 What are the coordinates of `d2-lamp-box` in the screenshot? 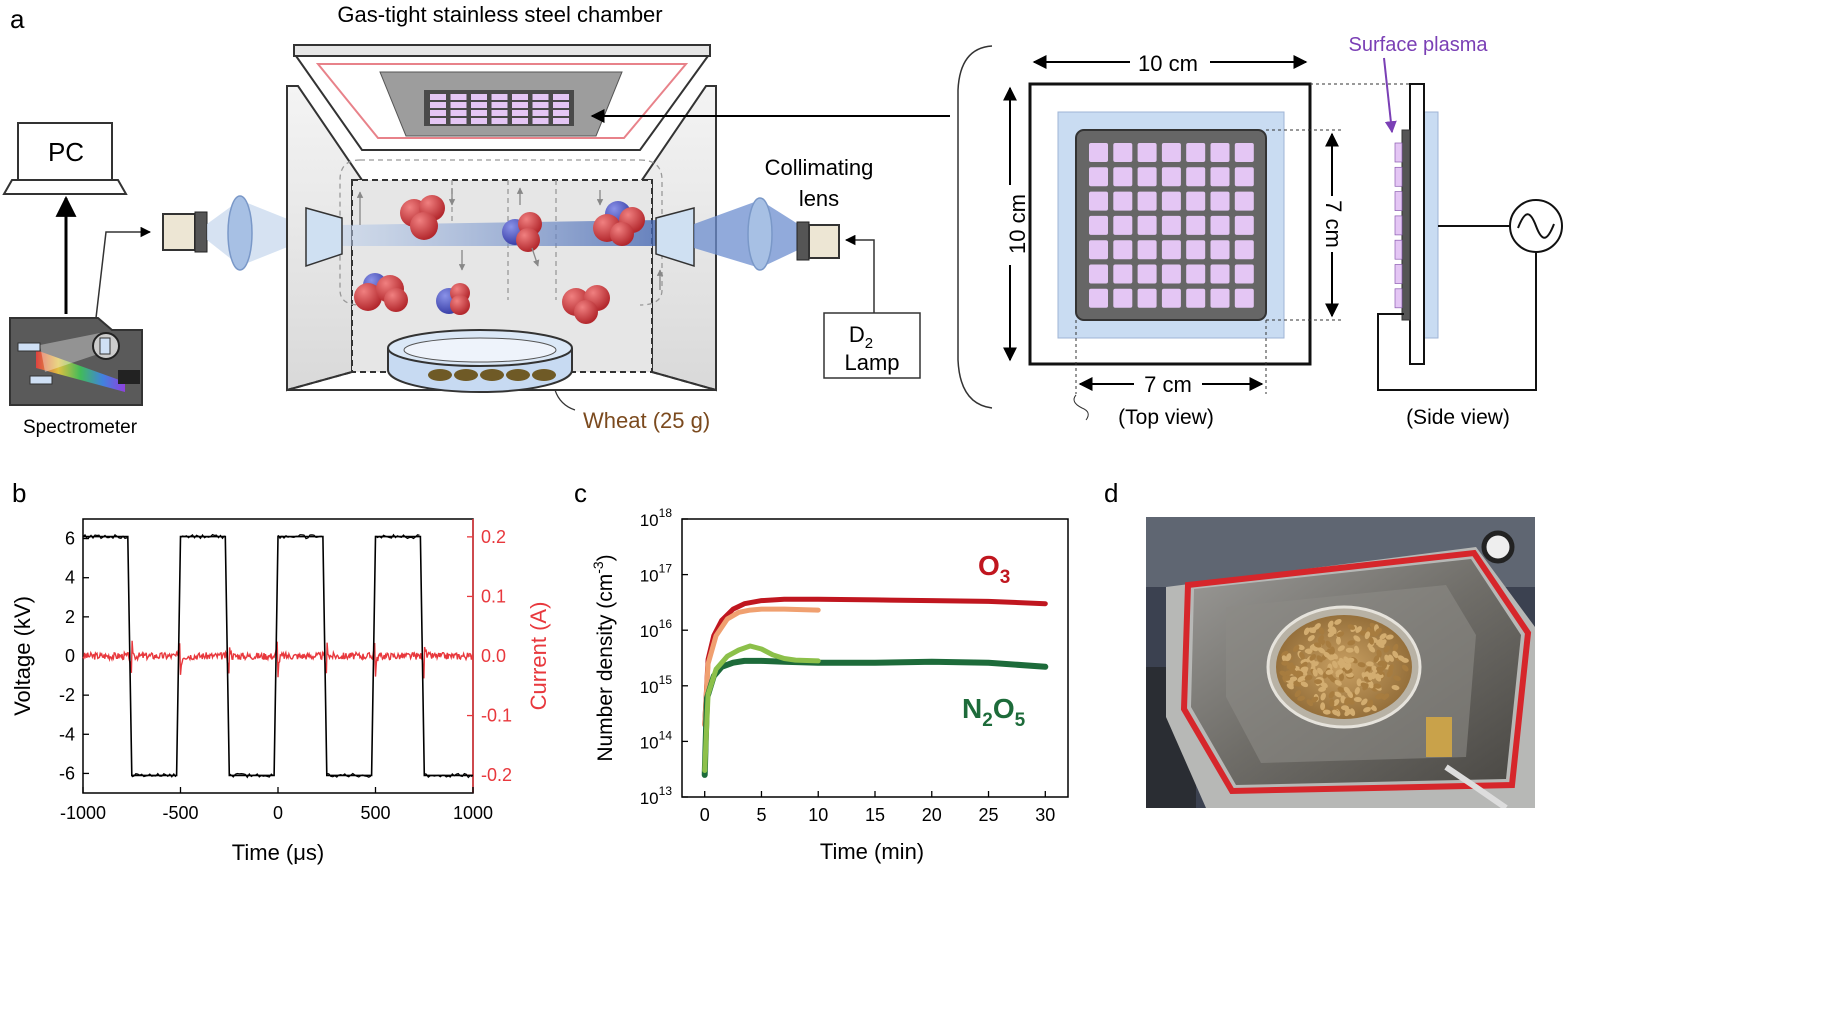 It's located at (872, 345).